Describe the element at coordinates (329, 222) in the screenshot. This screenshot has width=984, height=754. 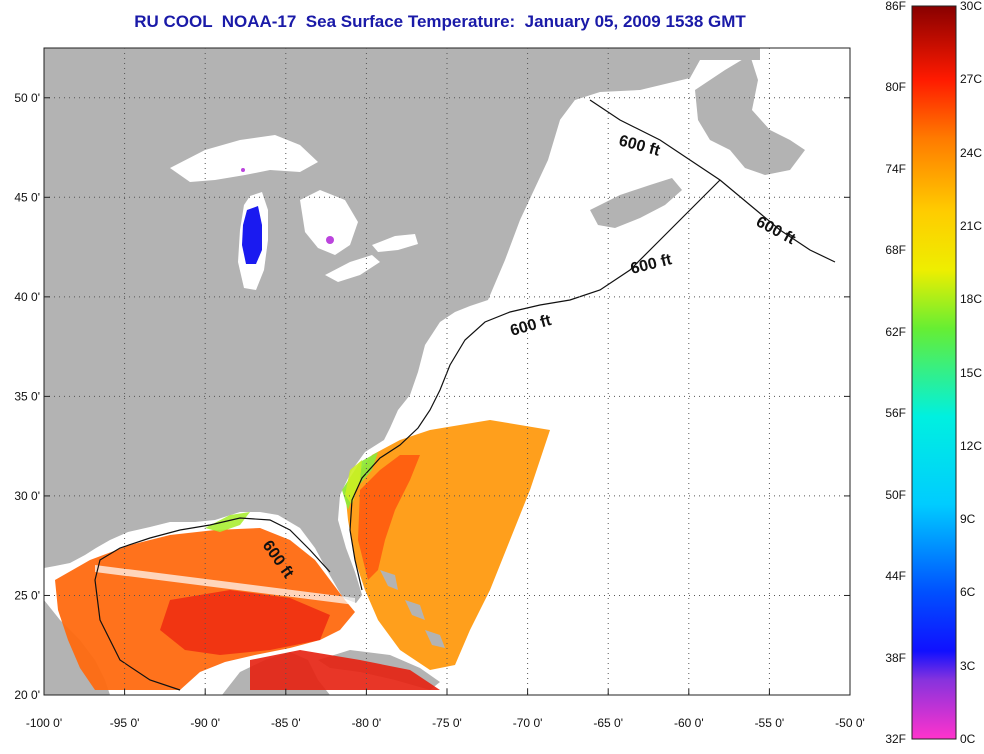
I see `lake-huron` at that location.